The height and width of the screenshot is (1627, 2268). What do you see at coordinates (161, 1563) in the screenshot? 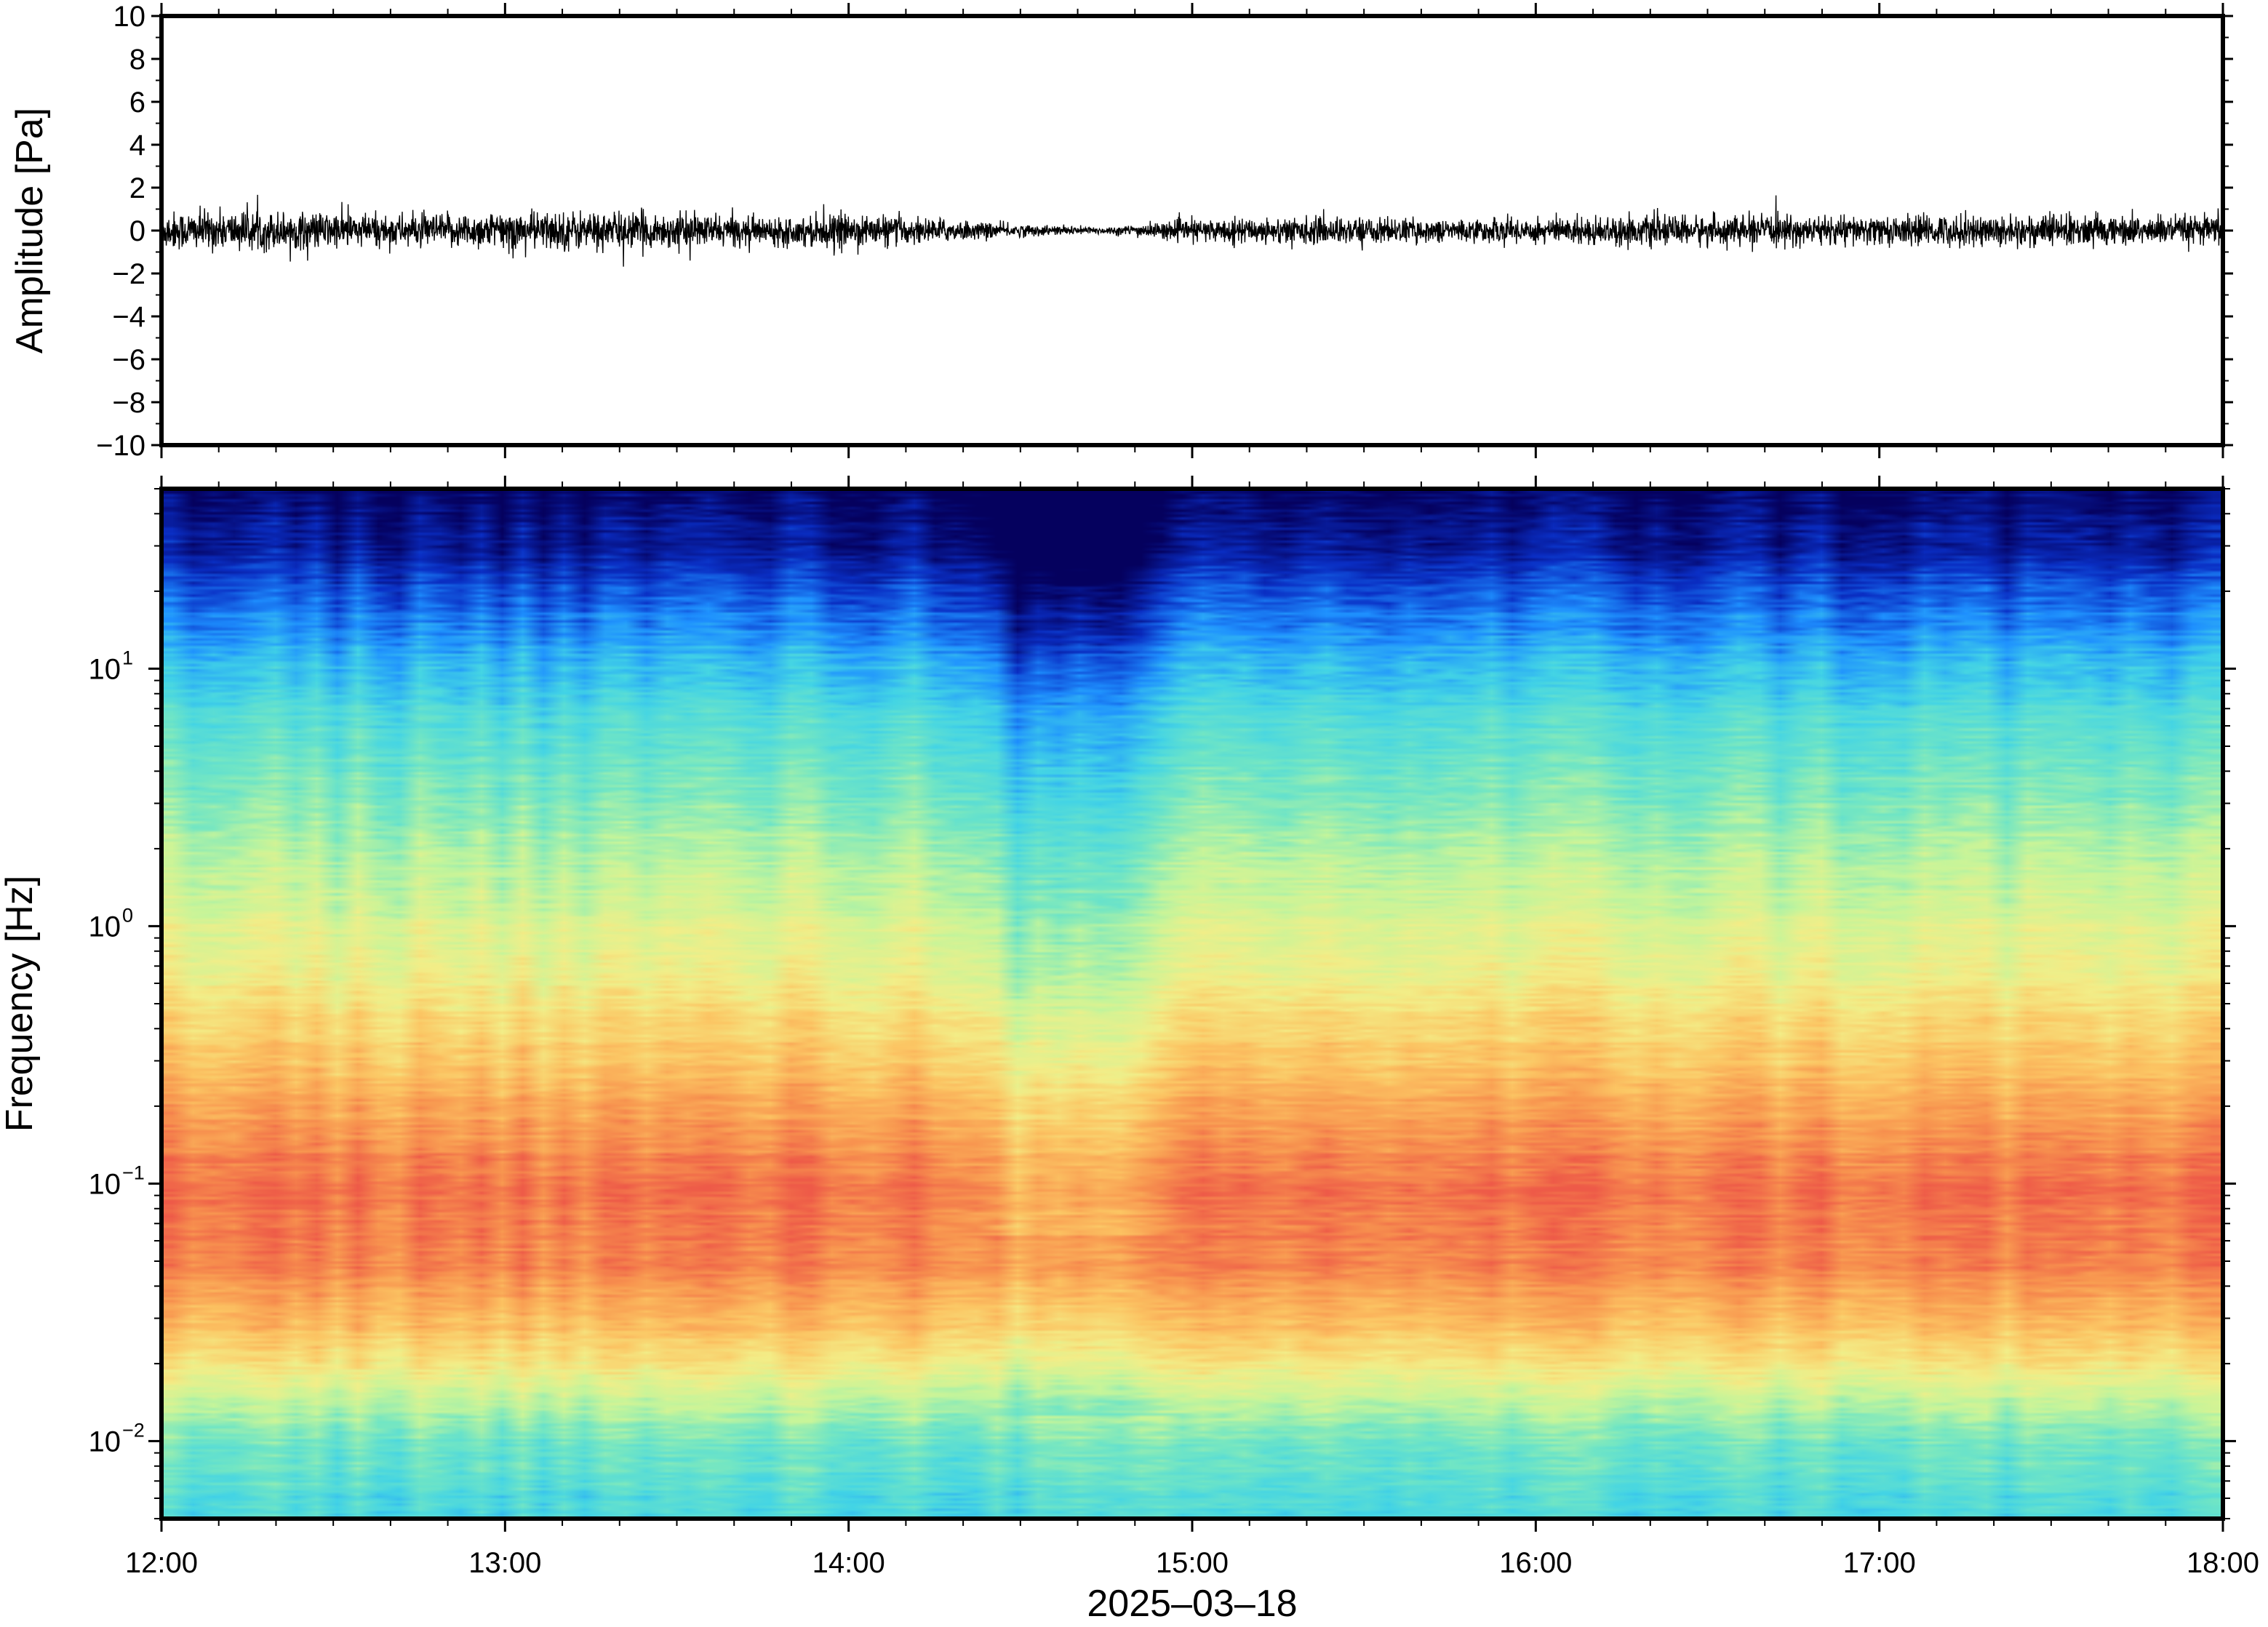
I see `spectrogram-x-tick-label: 12:00` at bounding box center [161, 1563].